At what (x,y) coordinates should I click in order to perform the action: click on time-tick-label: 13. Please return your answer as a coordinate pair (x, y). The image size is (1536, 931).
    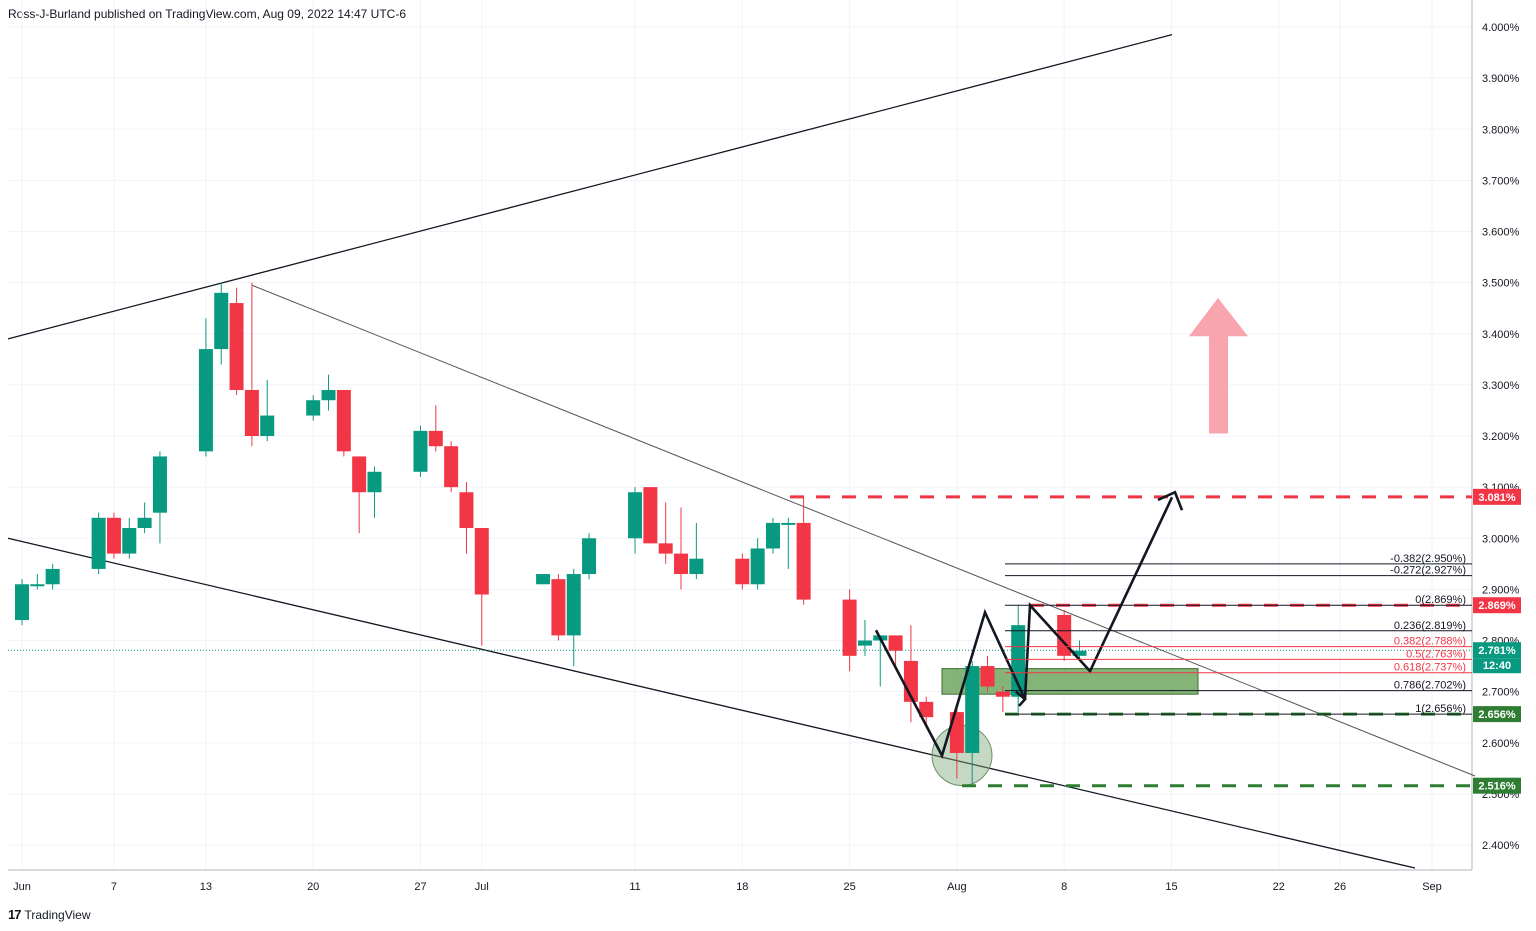
    Looking at the image, I should click on (206, 887).